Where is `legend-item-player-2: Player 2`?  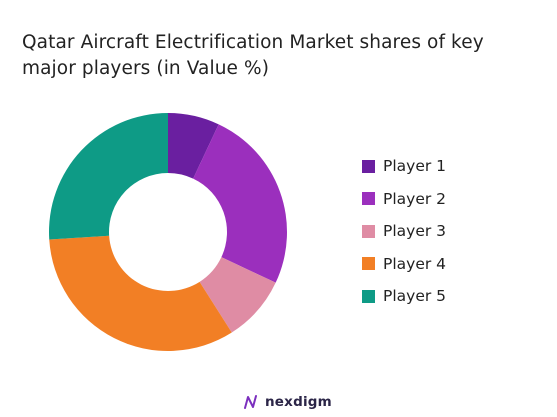
legend-item-player-2: Player 2 is located at coordinates (452, 199).